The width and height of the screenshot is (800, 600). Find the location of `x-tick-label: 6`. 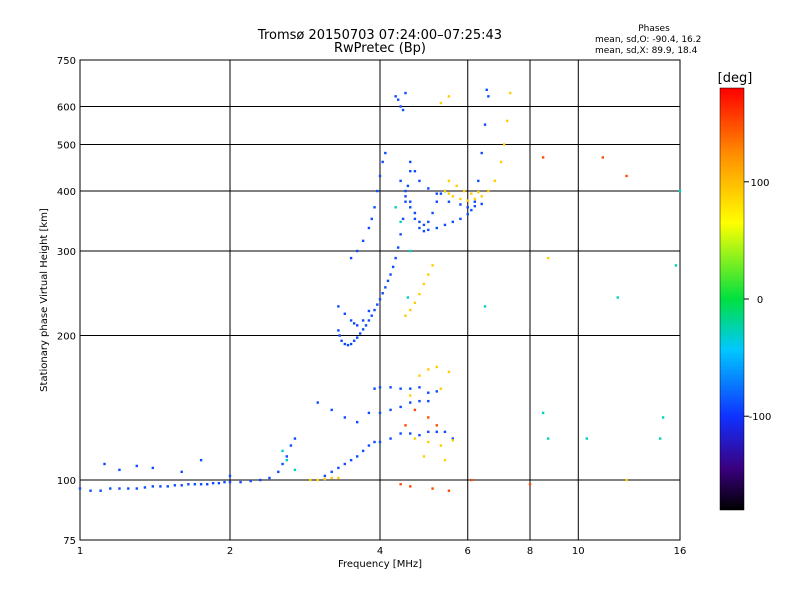

x-tick-label: 6 is located at coordinates (468, 551).